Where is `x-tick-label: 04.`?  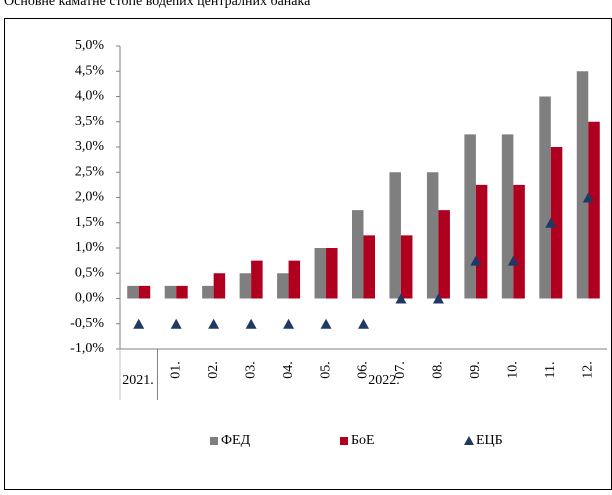 x-tick-label: 04. is located at coordinates (288, 370).